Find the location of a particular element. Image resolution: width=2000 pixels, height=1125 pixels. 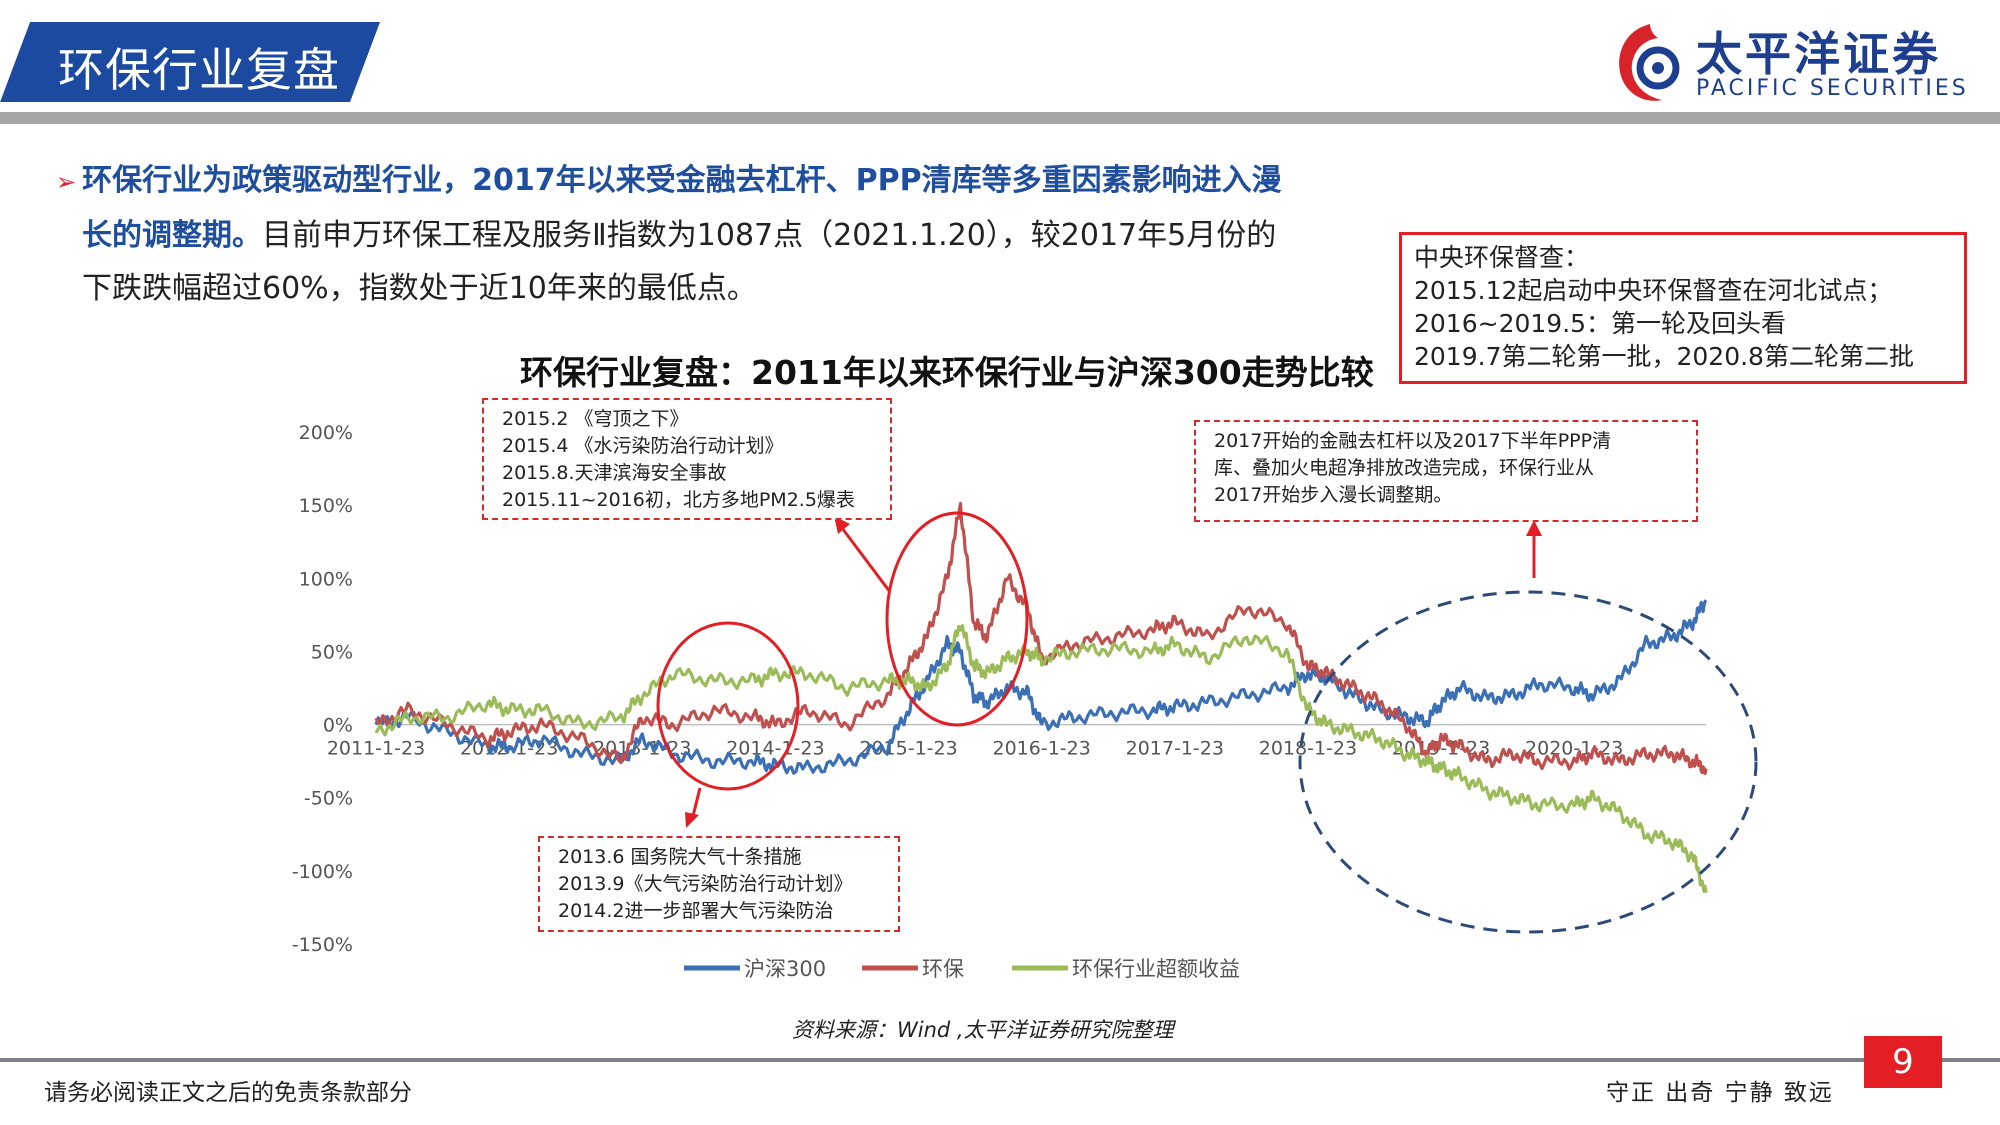

bullet-line3: 下跌跌幅超过60%，指数处于近10年来的最低点。 is located at coordinates (419, 288).